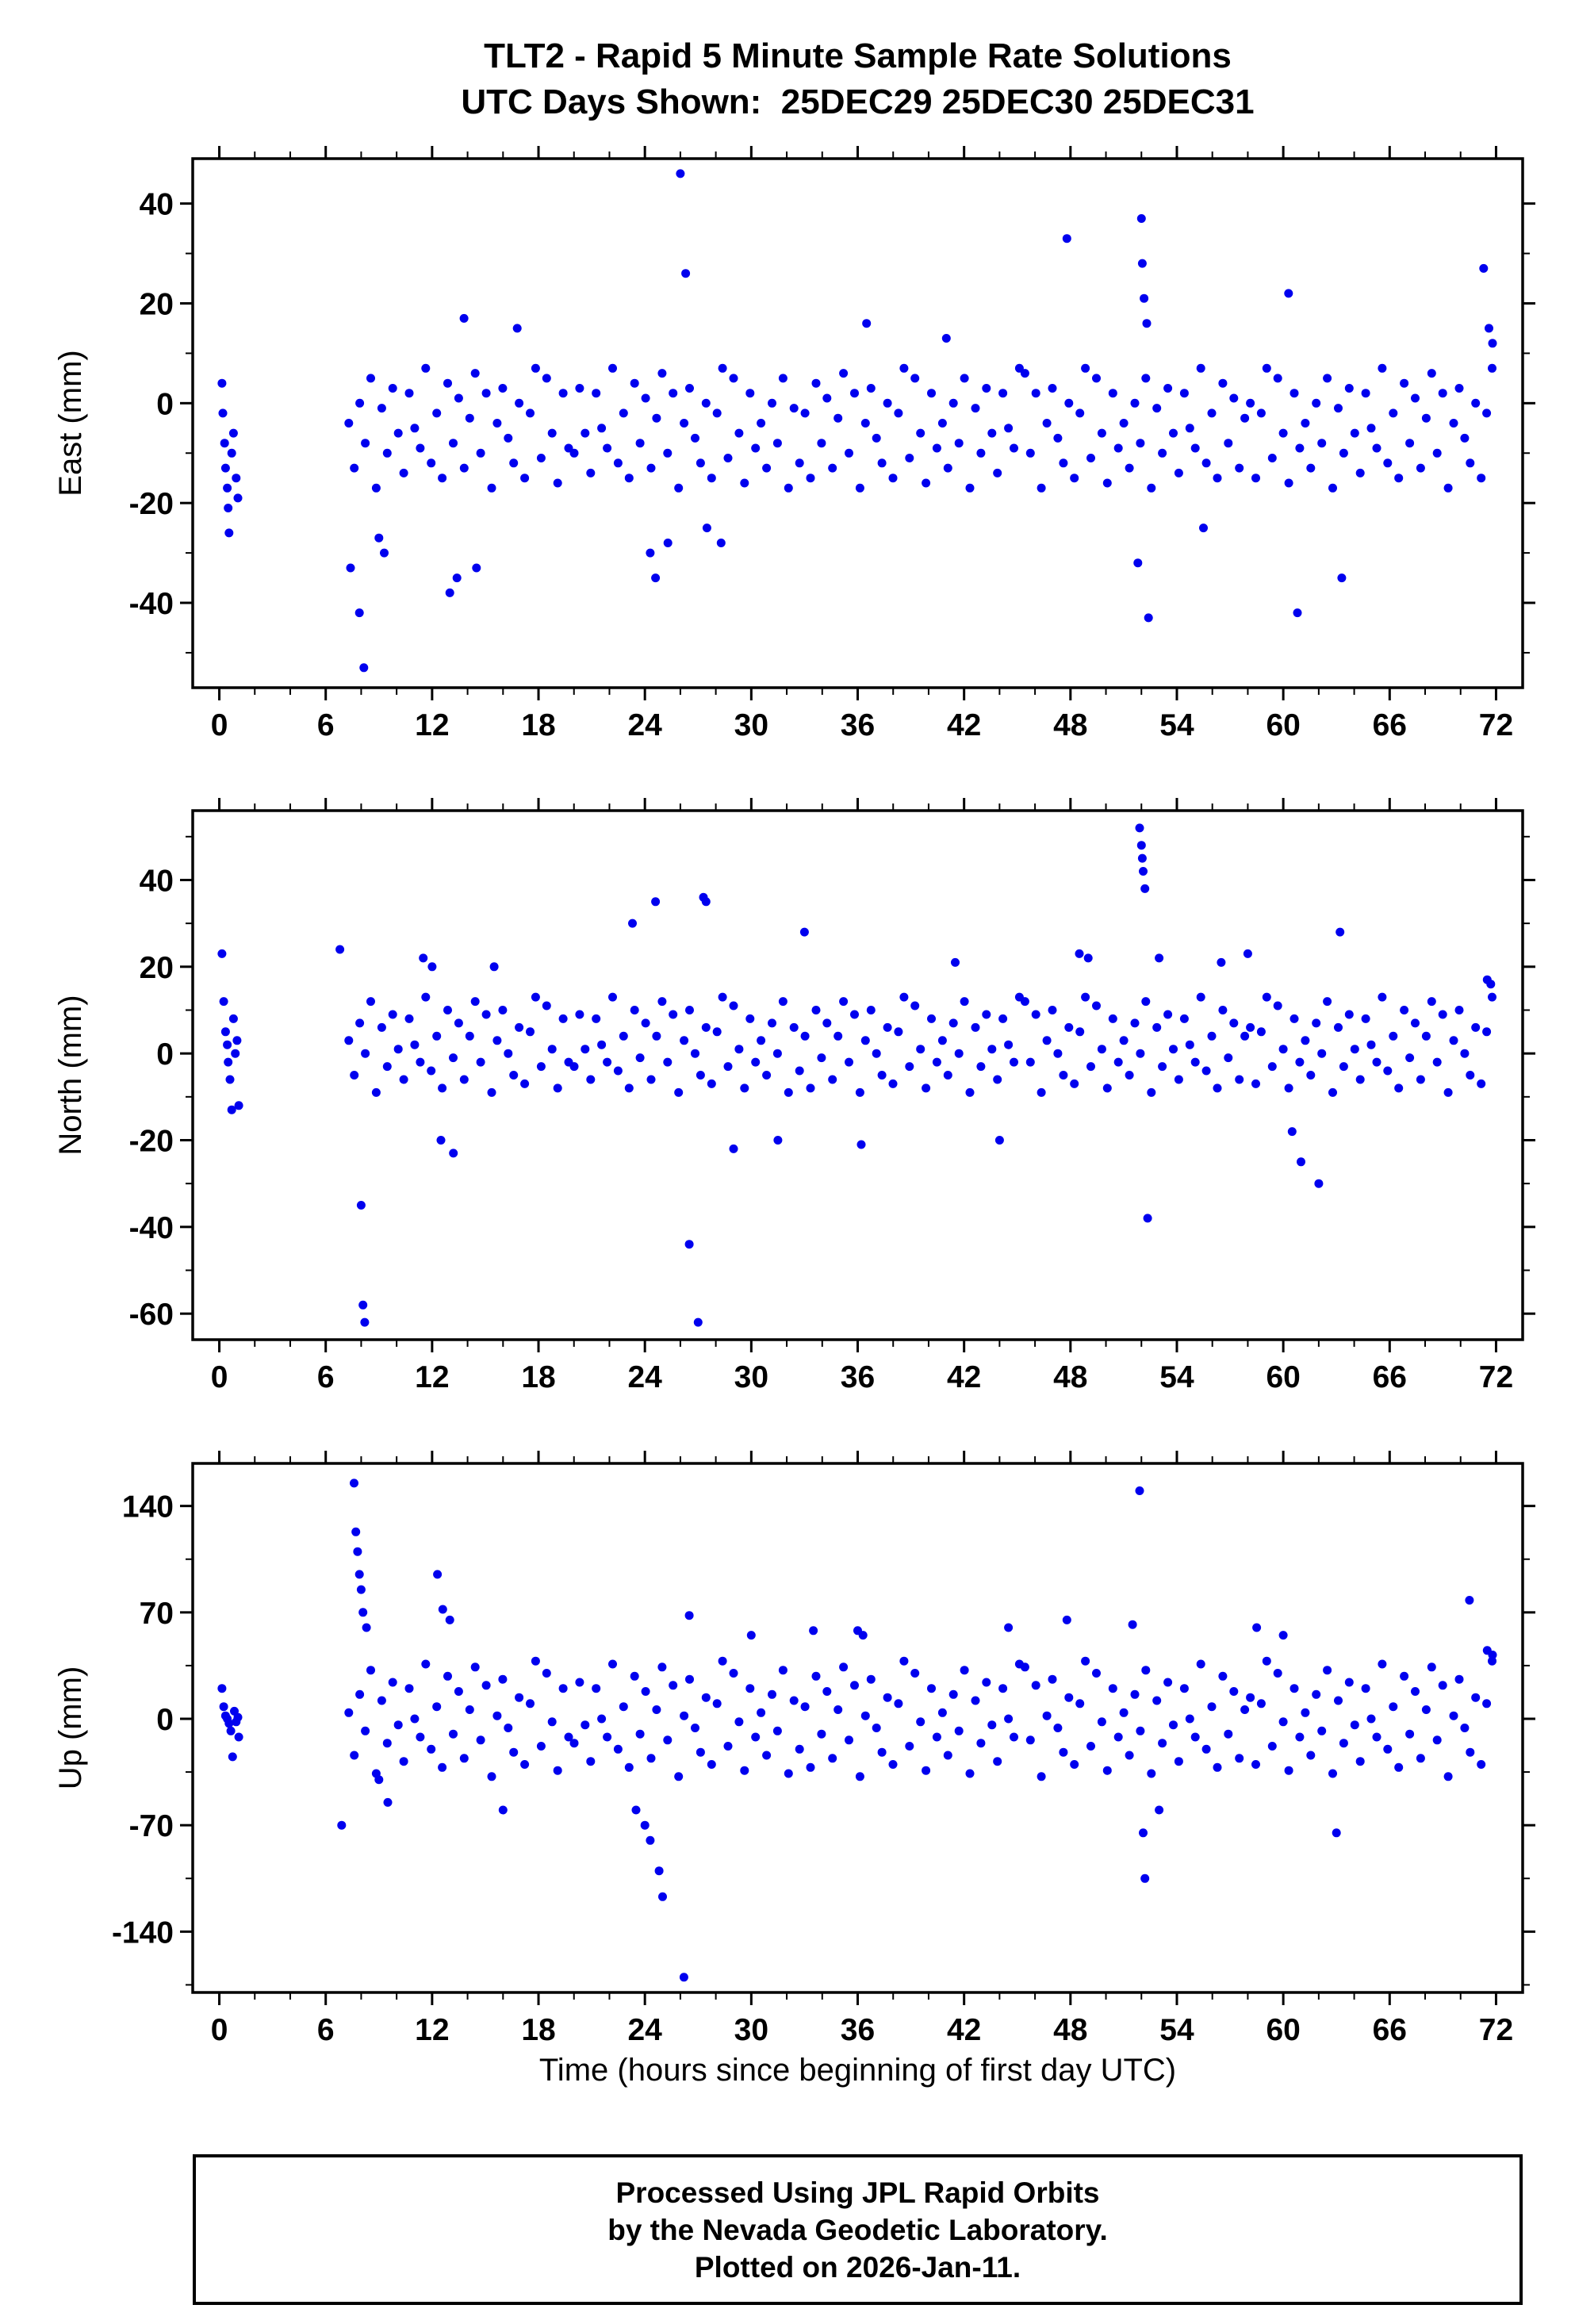 The width and height of the screenshot is (1575, 2324). Describe the element at coordinates (538, 2030) in the screenshot. I see `x-tick-label: 18` at that location.